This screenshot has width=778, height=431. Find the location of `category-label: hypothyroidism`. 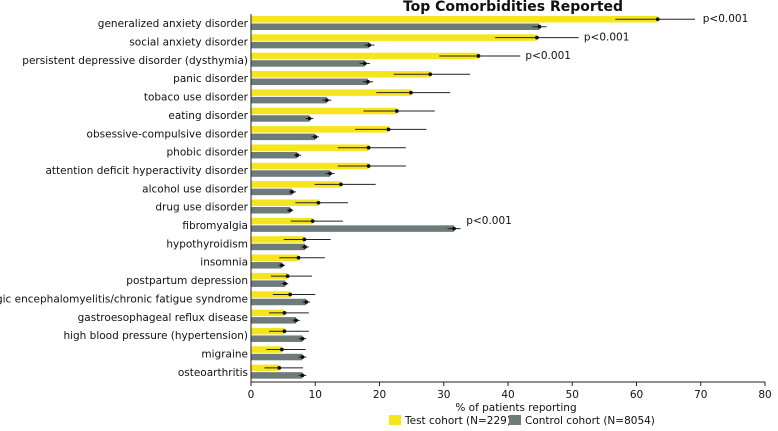

category-label: hypothyroidism is located at coordinates (207, 244).